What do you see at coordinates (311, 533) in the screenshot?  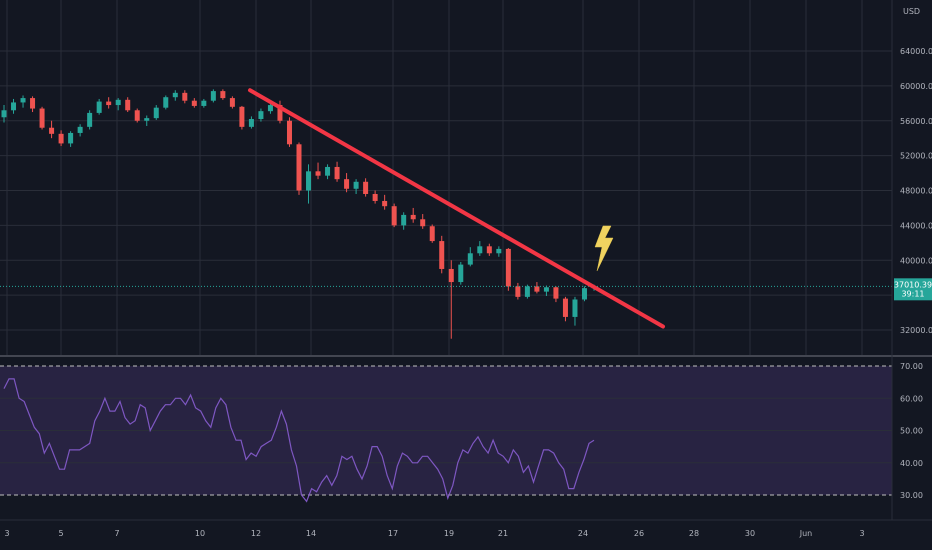 I see `time-tick-label: 14` at bounding box center [311, 533].